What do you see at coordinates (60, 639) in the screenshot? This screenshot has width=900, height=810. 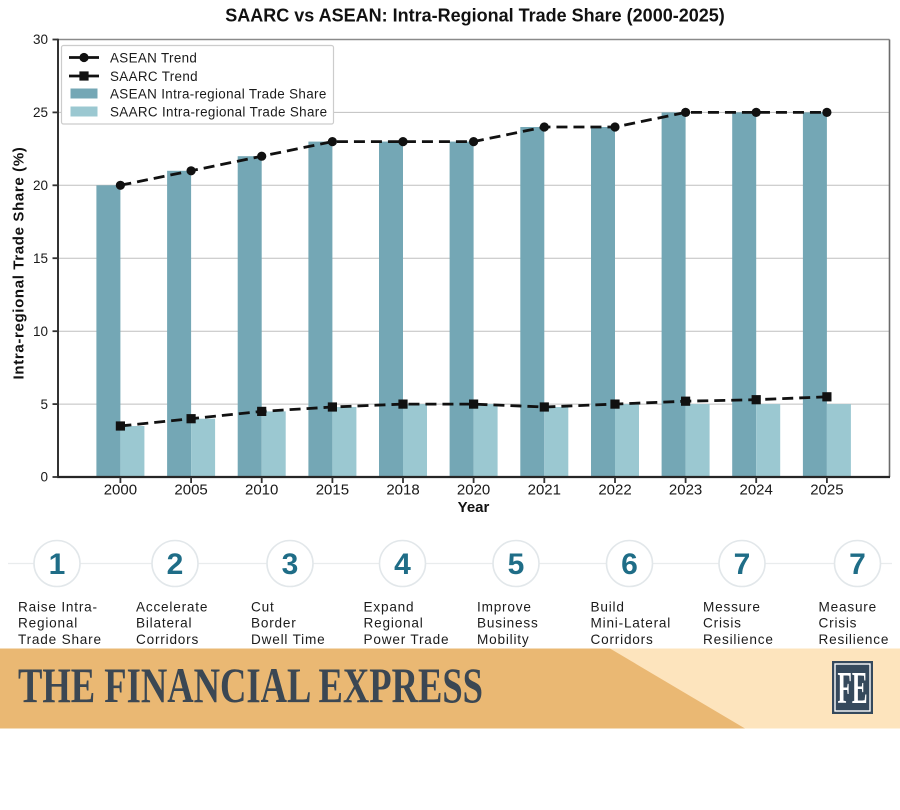 I see `svg-text: Trade Share` at bounding box center [60, 639].